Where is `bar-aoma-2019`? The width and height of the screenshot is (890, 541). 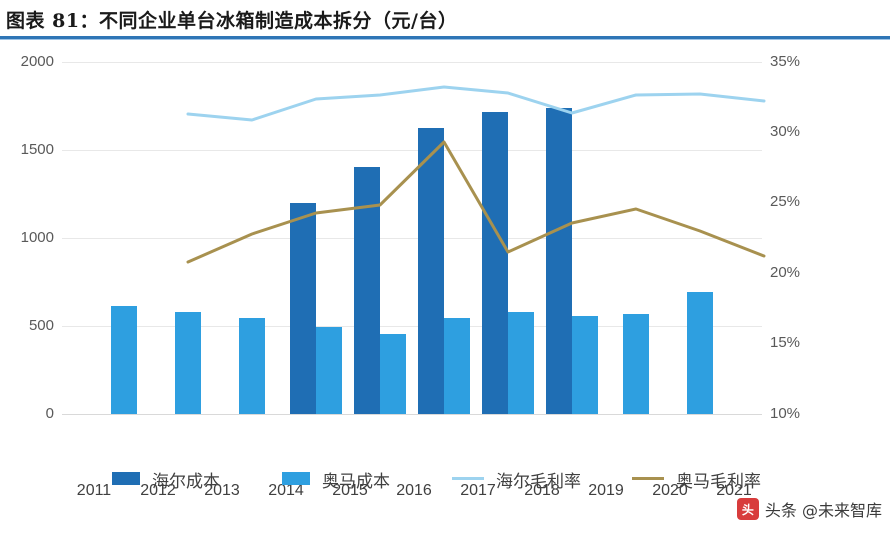
bar-aoma-2019 is located at coordinates (585, 365).